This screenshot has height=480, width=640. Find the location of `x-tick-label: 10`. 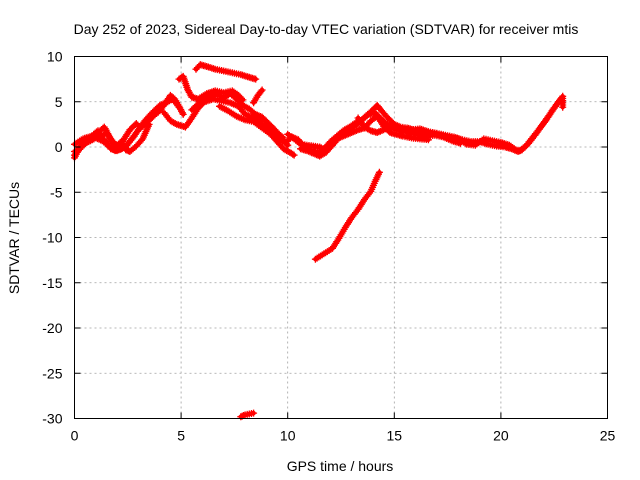

x-tick-label: 10 is located at coordinates (288, 436).